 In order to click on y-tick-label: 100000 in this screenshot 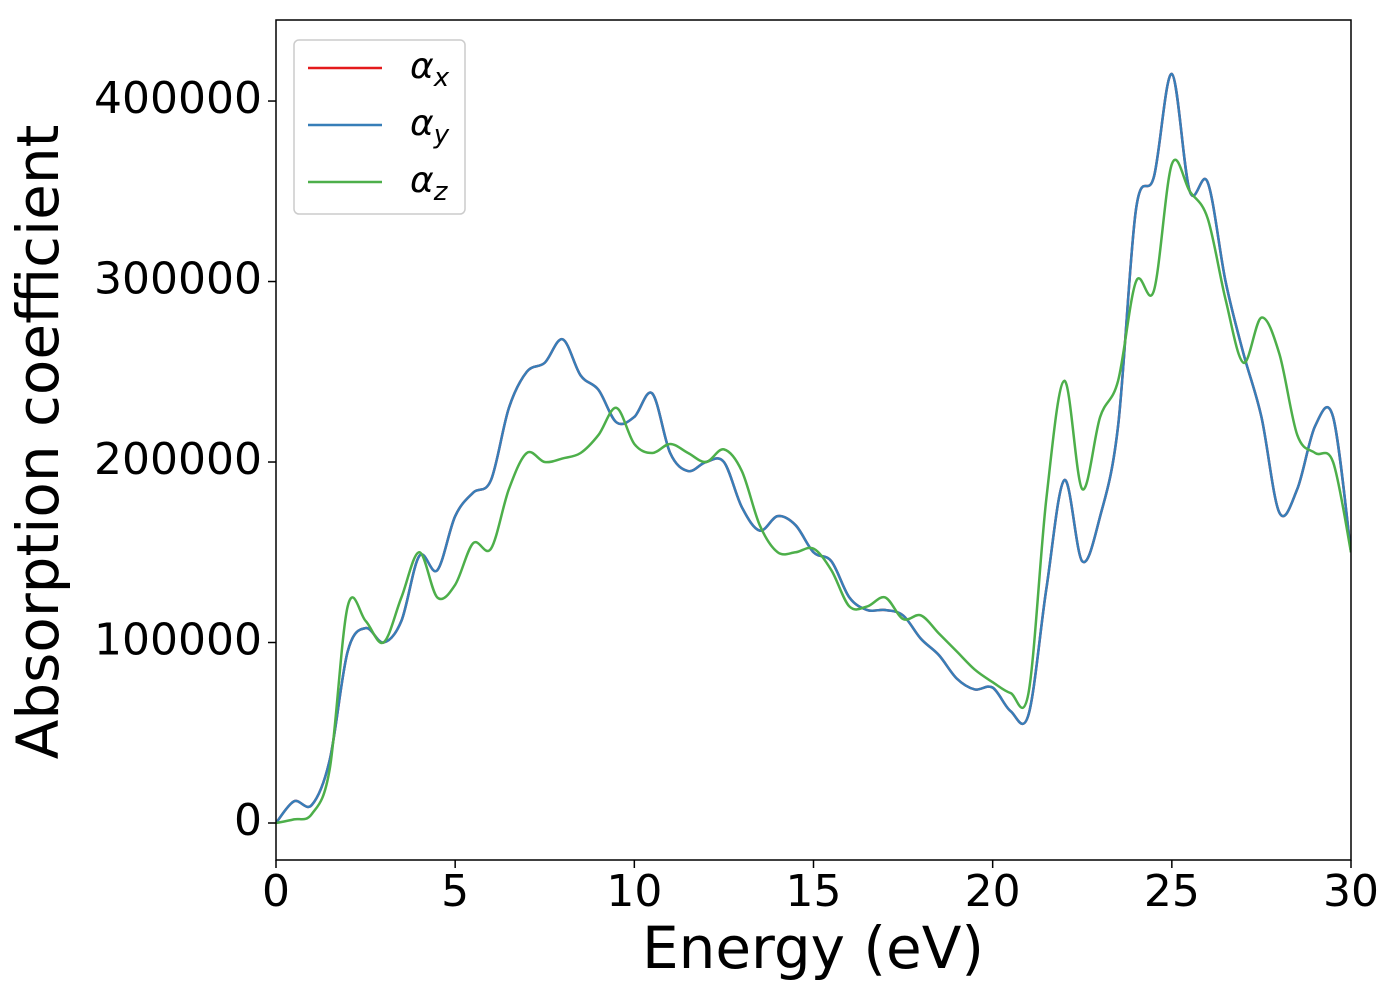, I will do `click(178, 640)`.